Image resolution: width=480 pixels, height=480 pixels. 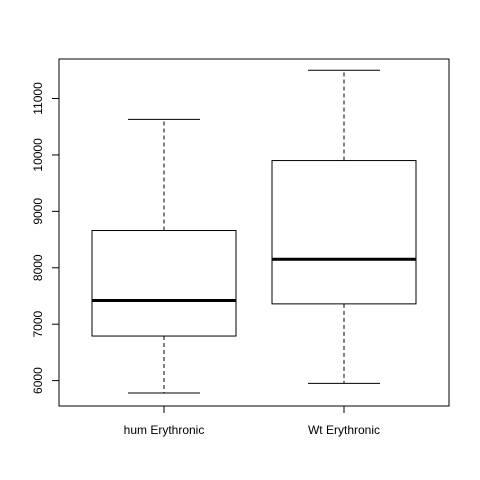 What do you see at coordinates (164, 430) in the screenshot?
I see `x-tick-label: hum Erythronic` at bounding box center [164, 430].